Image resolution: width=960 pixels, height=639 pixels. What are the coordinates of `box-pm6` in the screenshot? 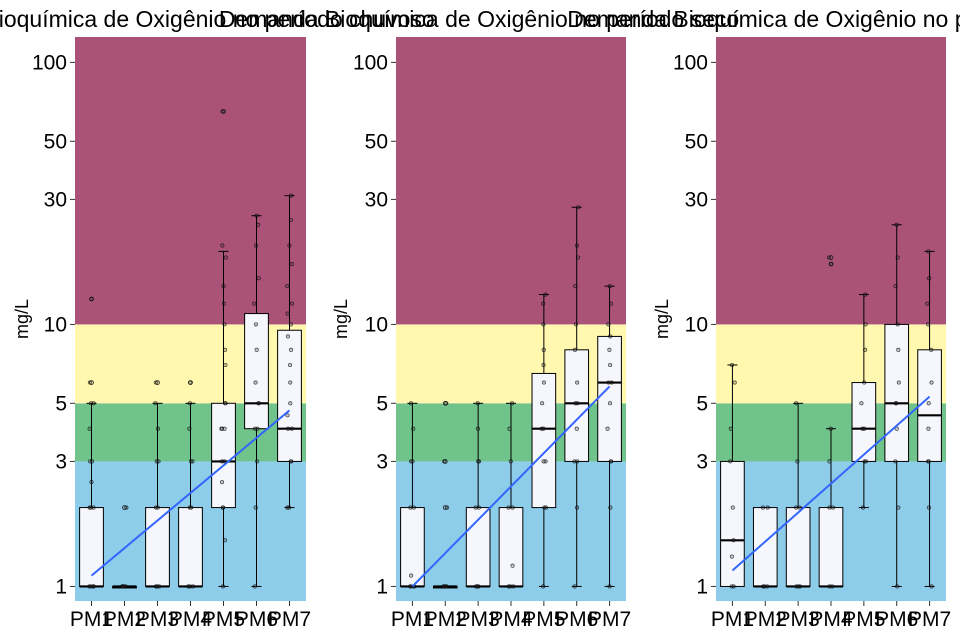 It's located at (897, 405).